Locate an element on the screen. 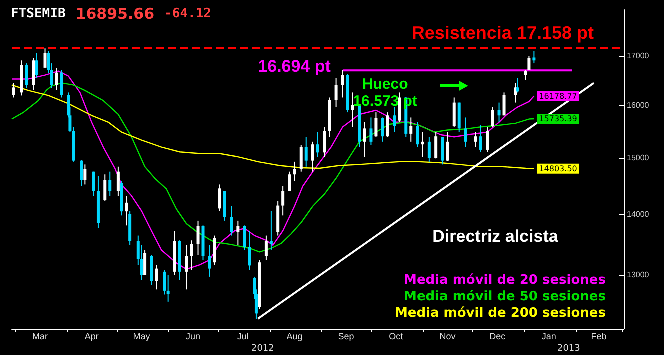  x-tick-label: Nov is located at coordinates (448, 337).